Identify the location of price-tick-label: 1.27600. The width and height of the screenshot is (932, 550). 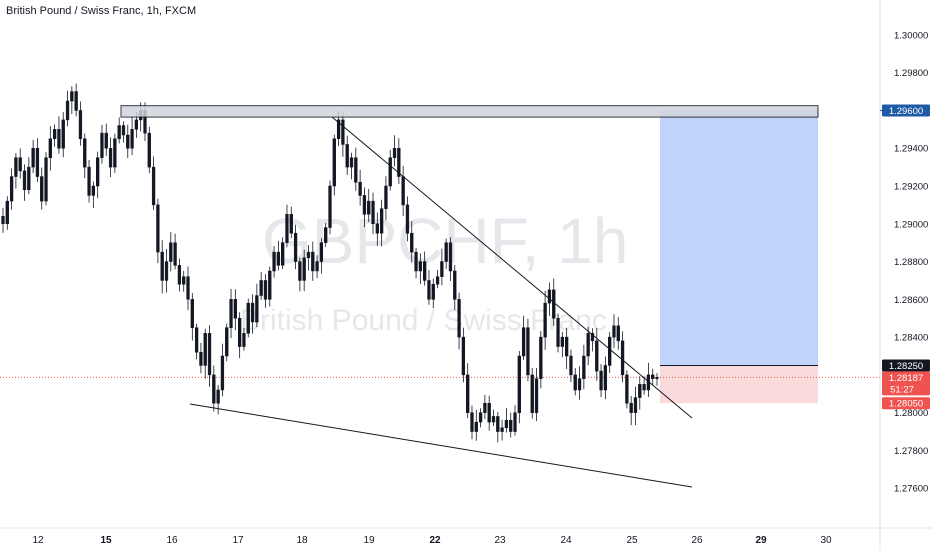
(911, 489).